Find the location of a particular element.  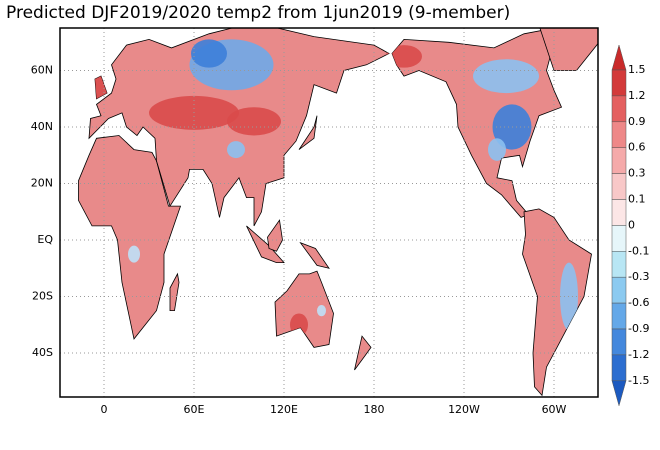

colorbar-arrow-top is located at coordinates (619, 57).